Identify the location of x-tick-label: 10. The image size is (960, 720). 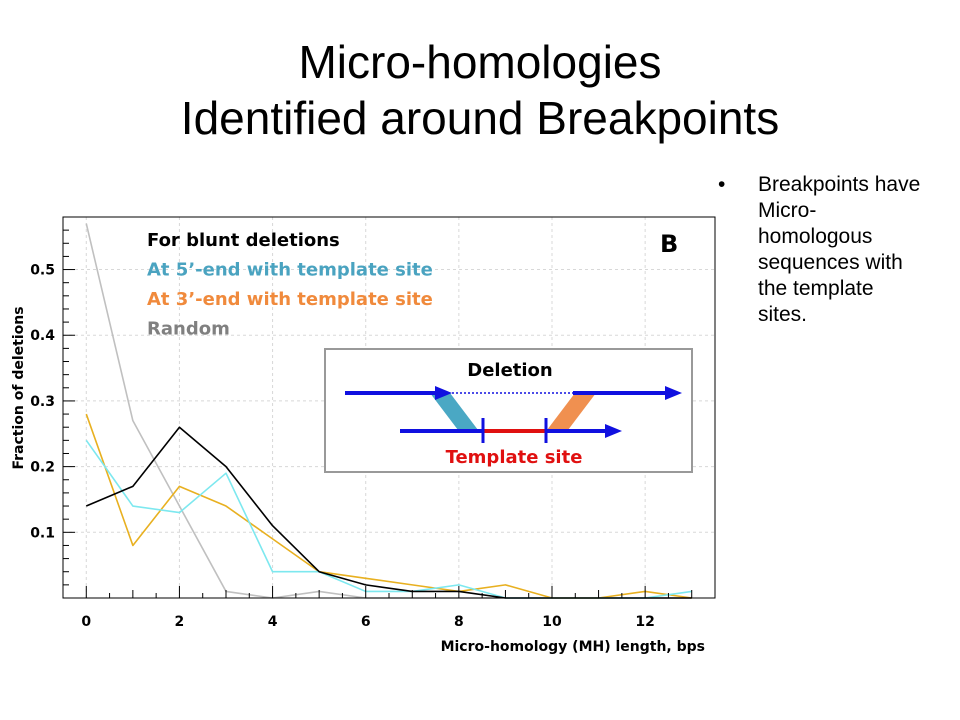
(552, 622).